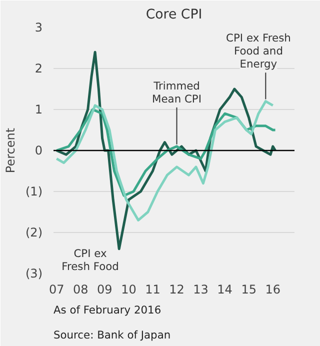 This screenshot has height=346, width=320. I want to click on source-note: Source: Bank of Japan, so click(112, 335).